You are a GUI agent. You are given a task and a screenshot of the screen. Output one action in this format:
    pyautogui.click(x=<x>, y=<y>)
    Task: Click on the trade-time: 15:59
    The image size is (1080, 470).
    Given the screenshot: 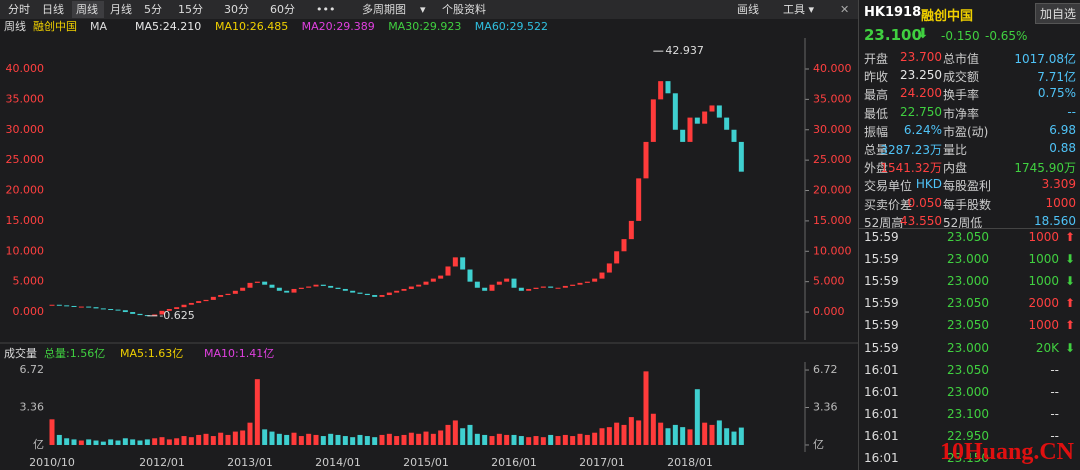 What is the action you would take?
    pyautogui.click(x=881, y=325)
    